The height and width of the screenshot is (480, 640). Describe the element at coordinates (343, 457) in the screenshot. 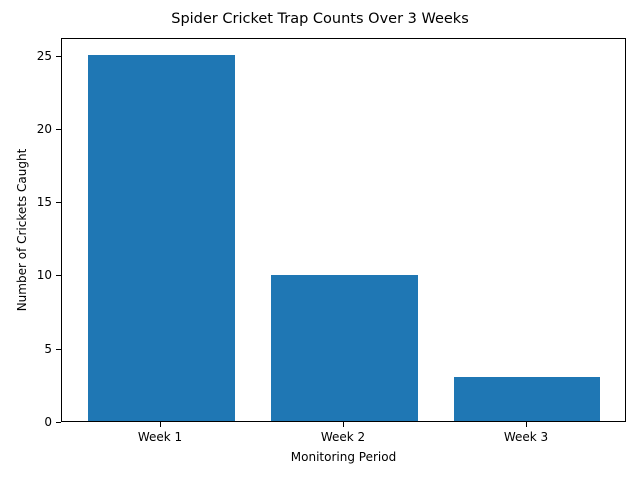

I see `x-axis-label: Monitoring Period` at that location.